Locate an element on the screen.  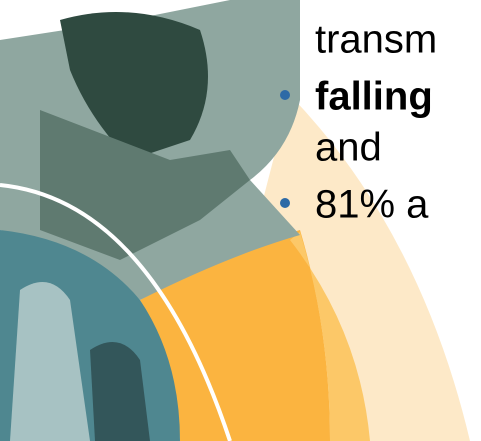
photo-boy-head is located at coordinates (134, 86).